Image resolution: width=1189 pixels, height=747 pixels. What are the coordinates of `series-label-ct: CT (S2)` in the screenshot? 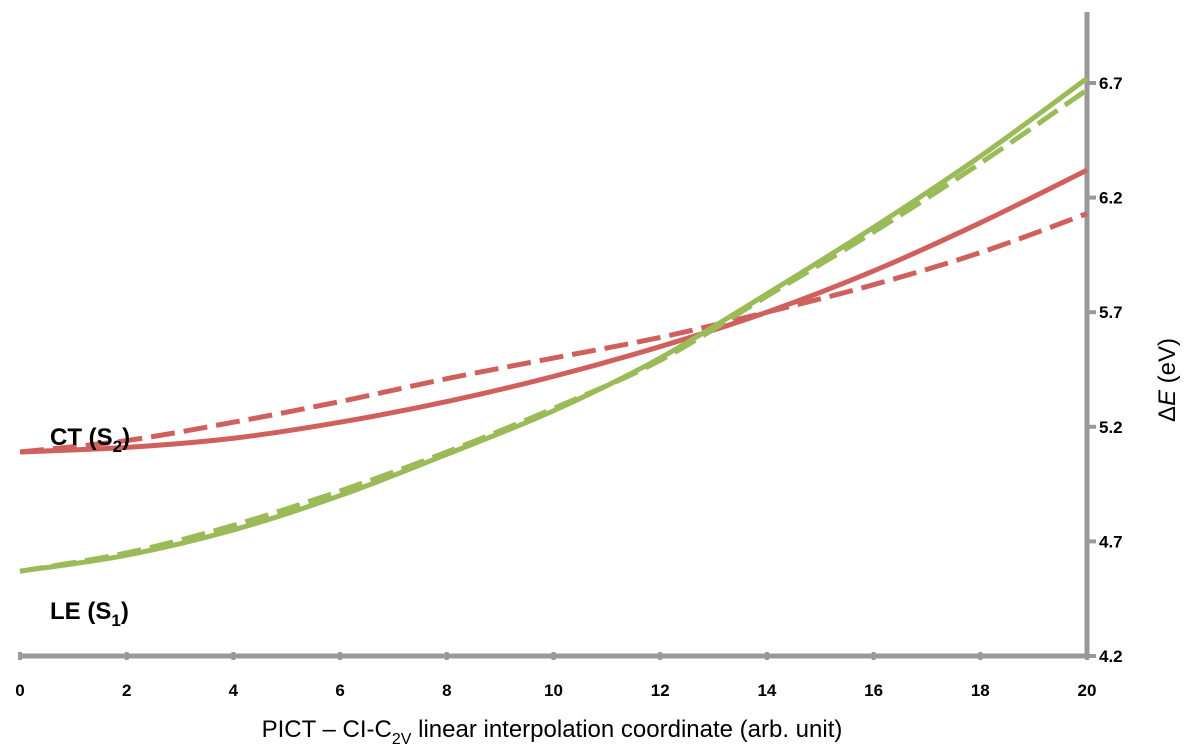 It's located at (90, 440).